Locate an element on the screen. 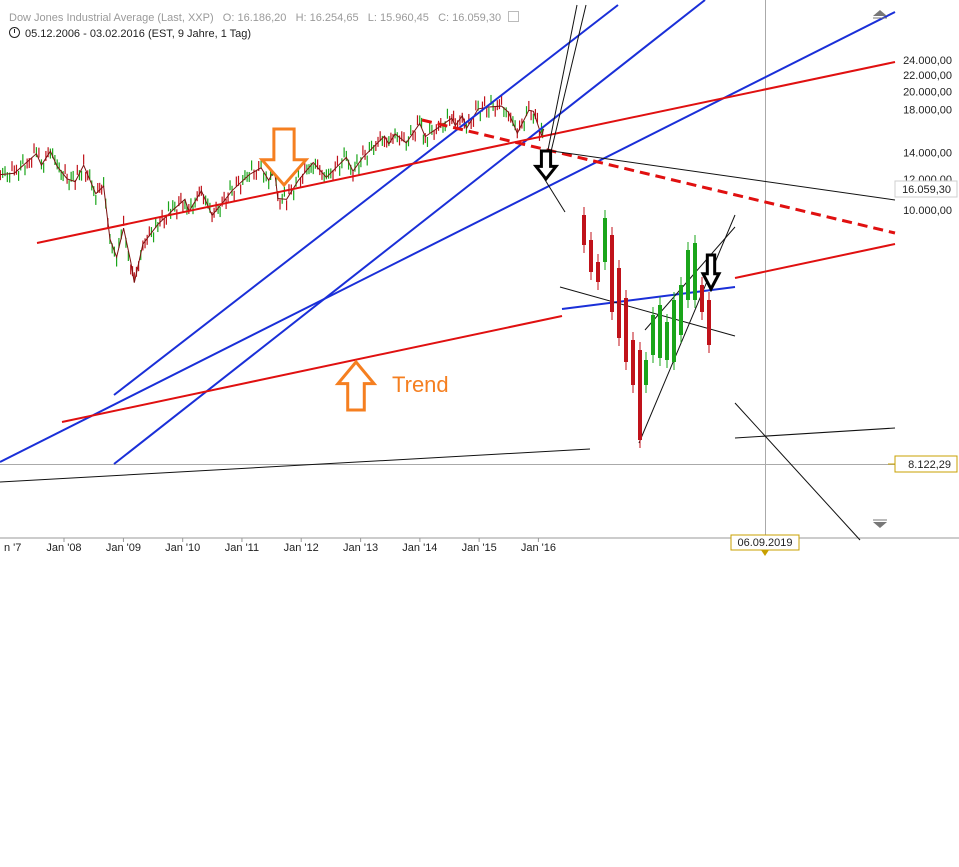 The height and width of the screenshot is (867, 959). x-tick-label: Jan '15 is located at coordinates (479, 548).